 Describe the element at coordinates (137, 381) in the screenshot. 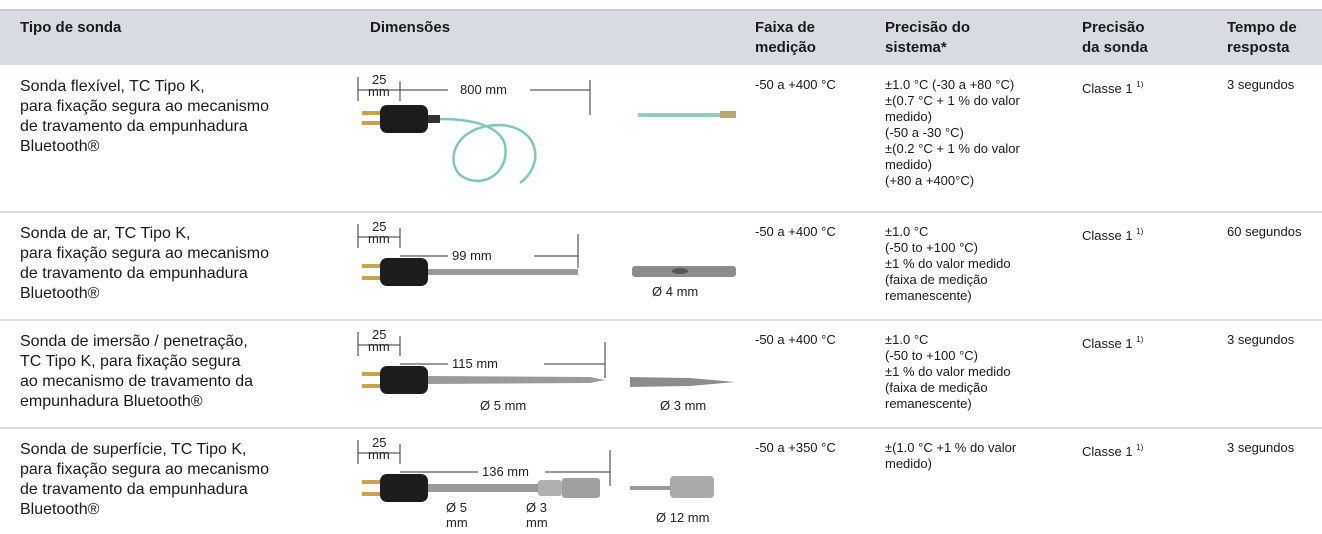

I see `cell-line: ao mecanismo de travamento da` at that location.